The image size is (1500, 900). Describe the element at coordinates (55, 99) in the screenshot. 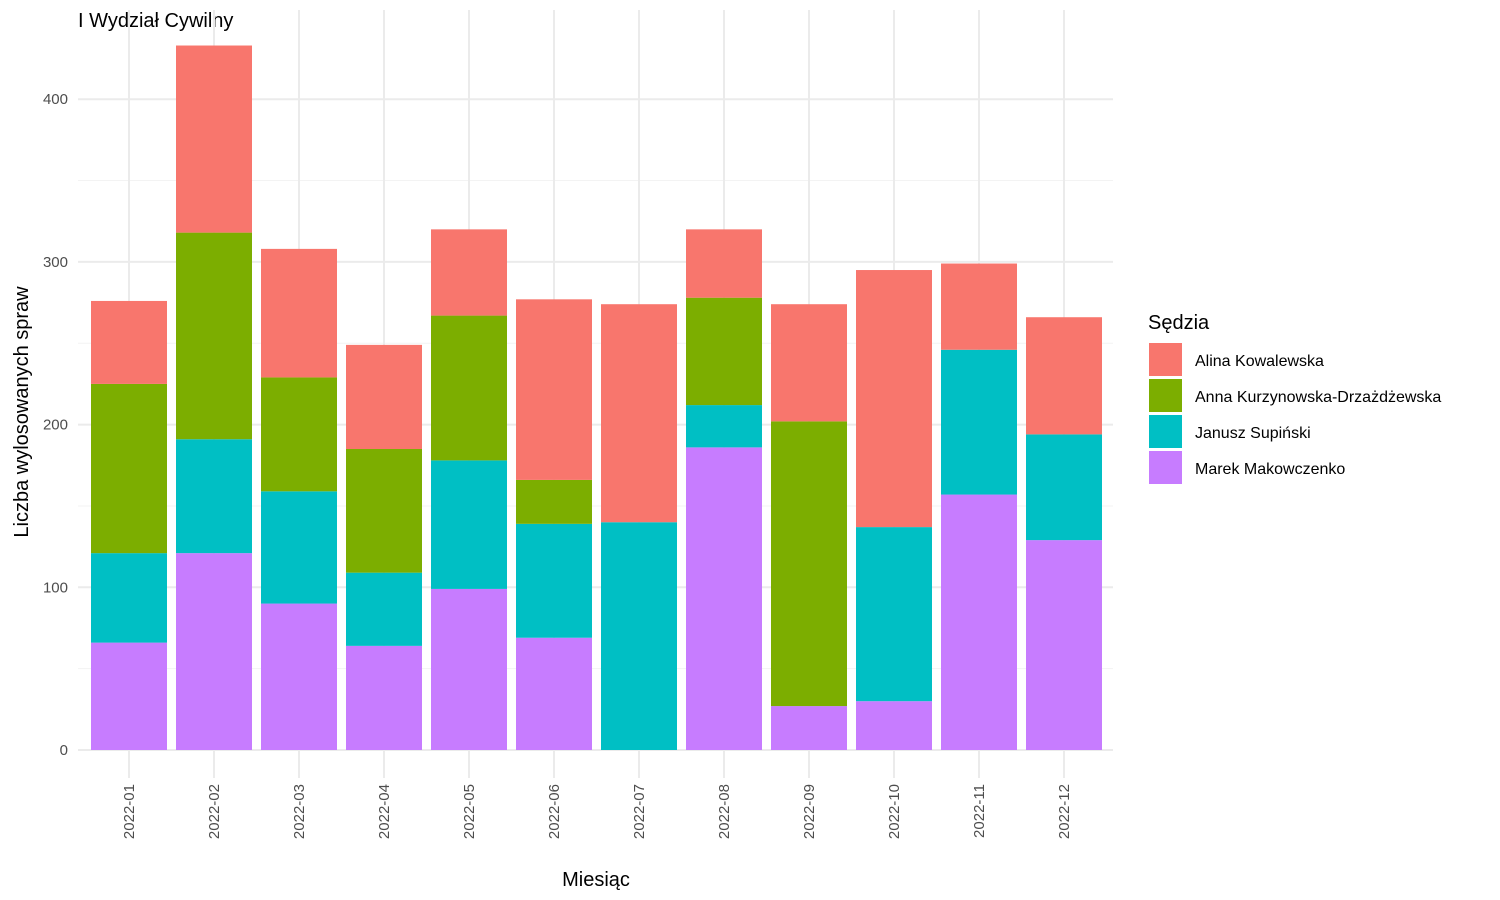

I see `y-tick-label: 400` at that location.